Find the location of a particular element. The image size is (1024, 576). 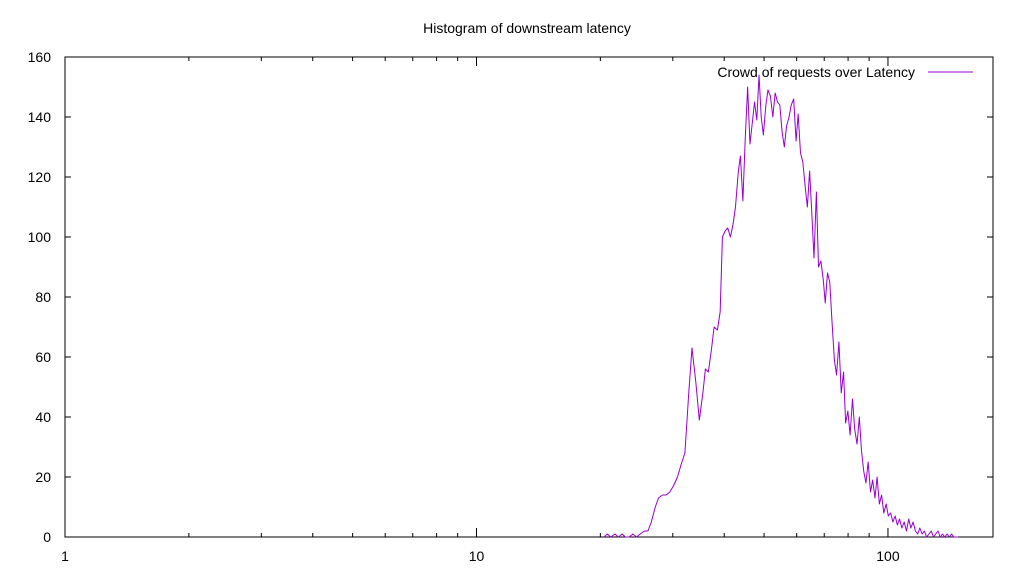

x-tick-label: 100 is located at coordinates (888, 556).